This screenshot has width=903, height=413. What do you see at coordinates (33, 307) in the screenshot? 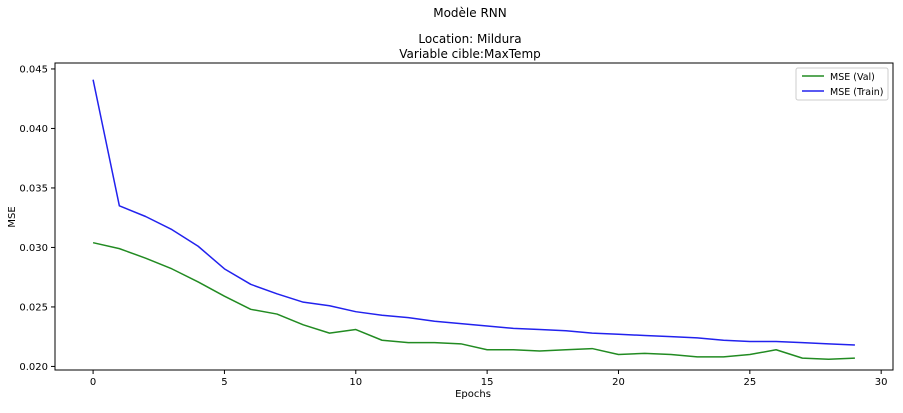
I see `y-tick-label: 0.025` at bounding box center [33, 307].